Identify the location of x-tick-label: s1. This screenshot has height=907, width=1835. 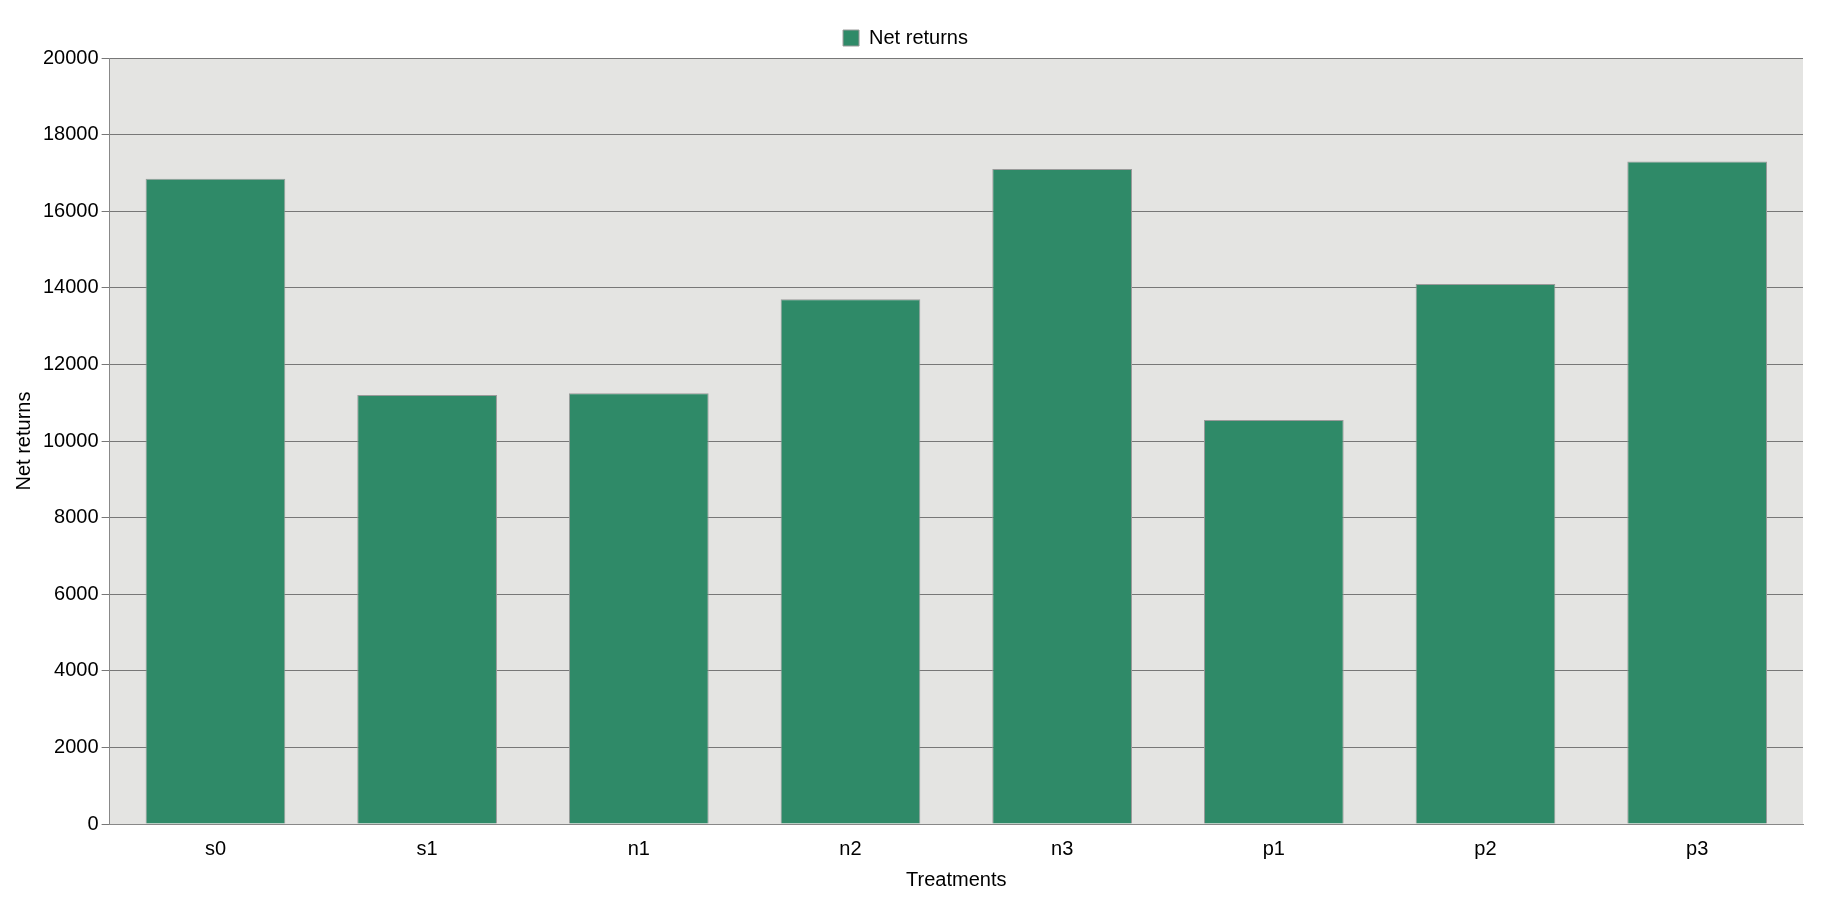
(427, 847).